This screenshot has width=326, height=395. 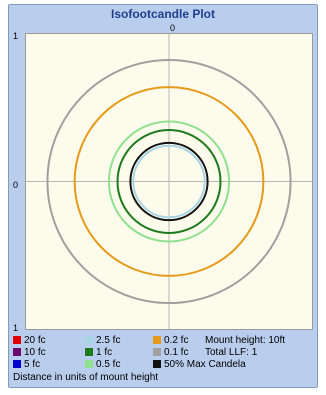 I want to click on legend-item-0-1fc: 0.1 fc, so click(x=170, y=353).